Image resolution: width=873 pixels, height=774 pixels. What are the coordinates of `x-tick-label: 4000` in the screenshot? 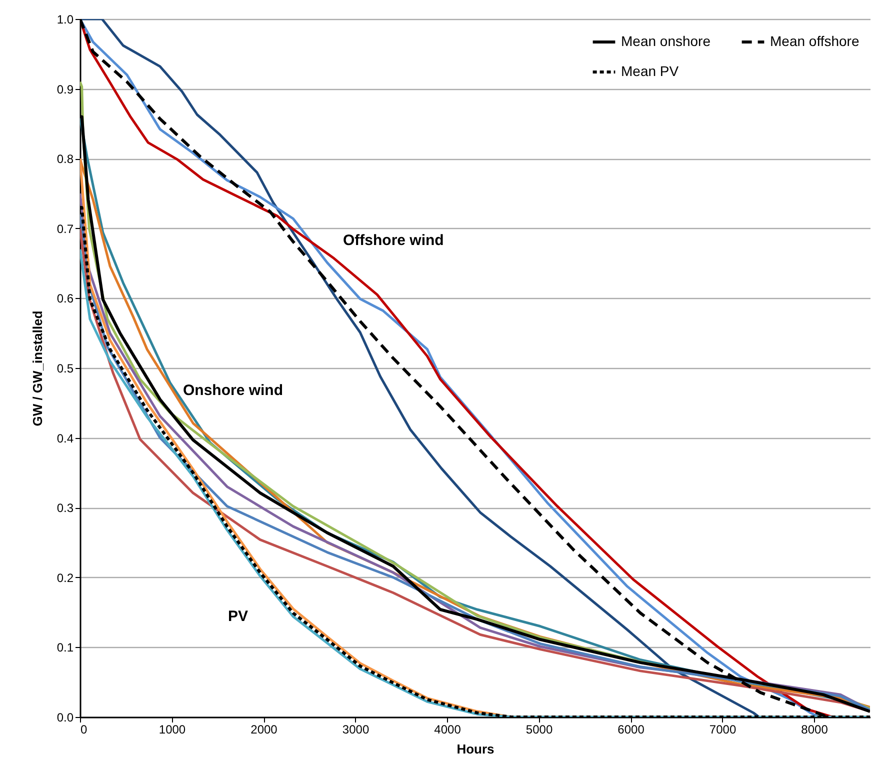 It's located at (448, 729).